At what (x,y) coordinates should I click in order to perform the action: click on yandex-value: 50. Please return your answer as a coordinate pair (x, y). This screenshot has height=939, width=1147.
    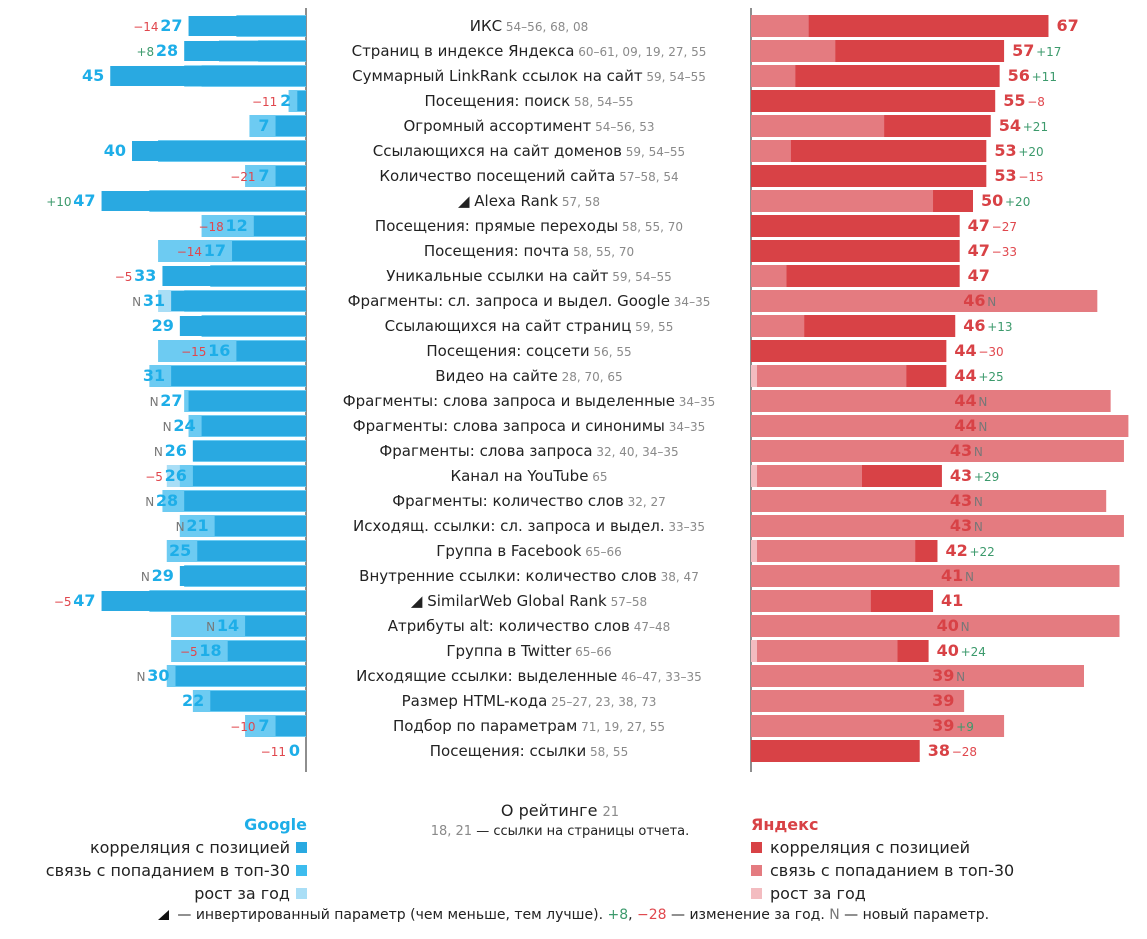
    Looking at the image, I should click on (992, 200).